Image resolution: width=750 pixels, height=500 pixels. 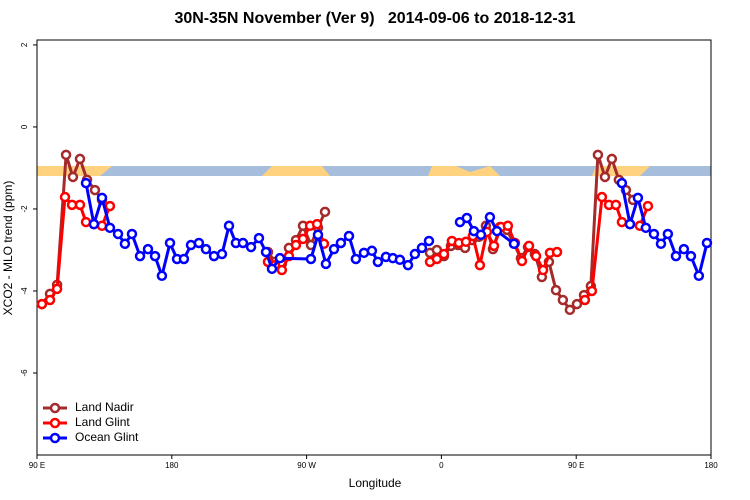 I want to click on y-tick-label: -6, so click(x=24, y=373).